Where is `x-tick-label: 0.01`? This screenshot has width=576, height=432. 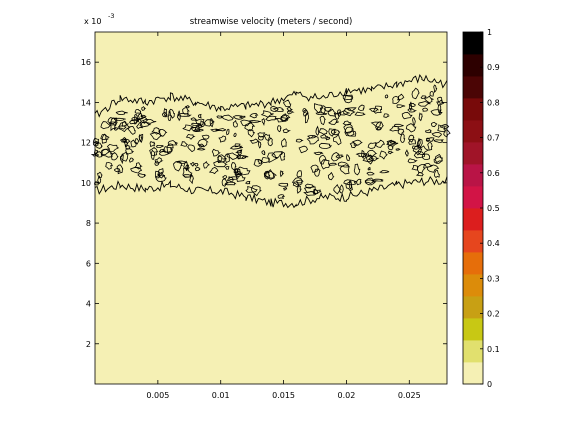
x-tick-label: 0.01 is located at coordinates (221, 395).